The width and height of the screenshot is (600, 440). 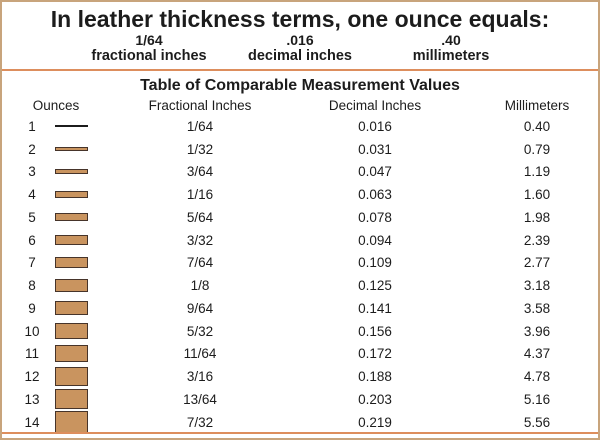 What do you see at coordinates (375, 149) in the screenshot?
I see `decimal-value: 0.031` at bounding box center [375, 149].